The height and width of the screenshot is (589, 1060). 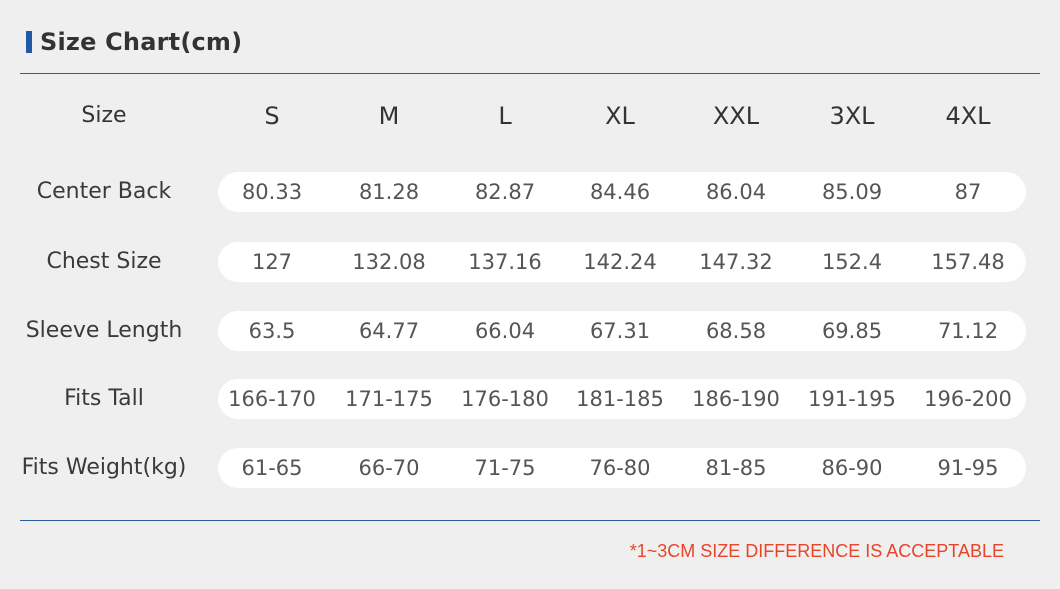 What do you see at coordinates (272, 468) in the screenshot?
I see `table-cell: 61-65` at bounding box center [272, 468].